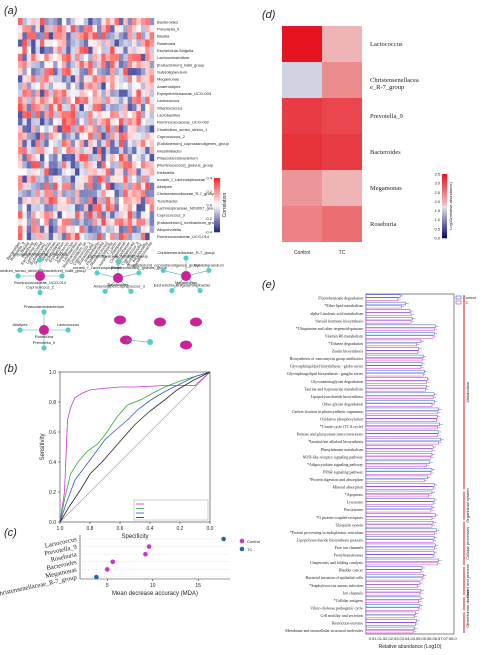 This screenshot has height=655, width=487. I want to click on group-label: Genet and process, so click(467, 581).